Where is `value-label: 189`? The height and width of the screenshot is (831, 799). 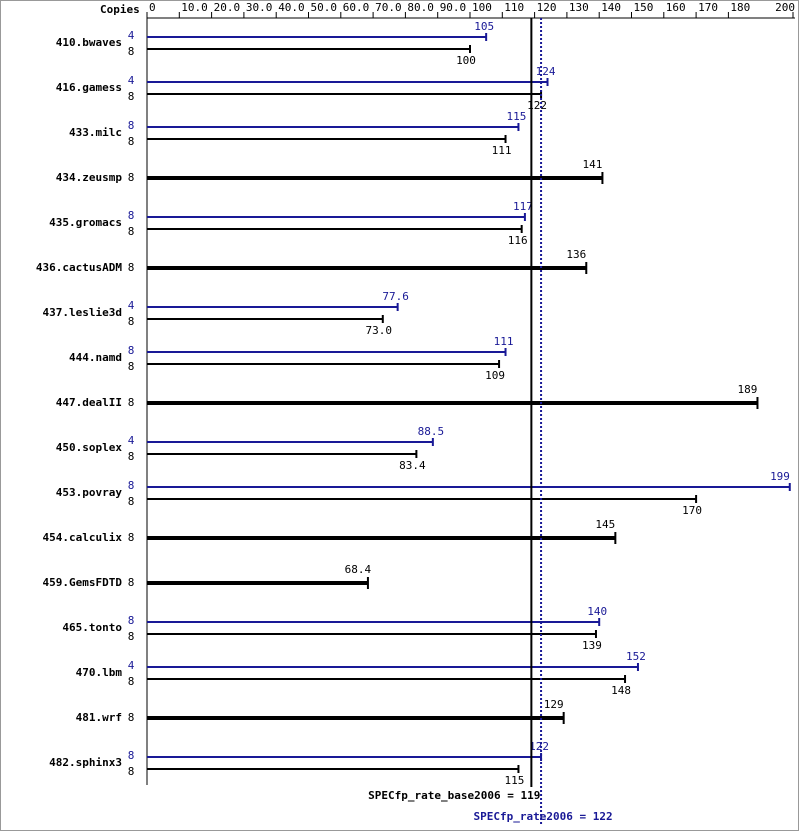
value-label: 189 is located at coordinates (748, 389).